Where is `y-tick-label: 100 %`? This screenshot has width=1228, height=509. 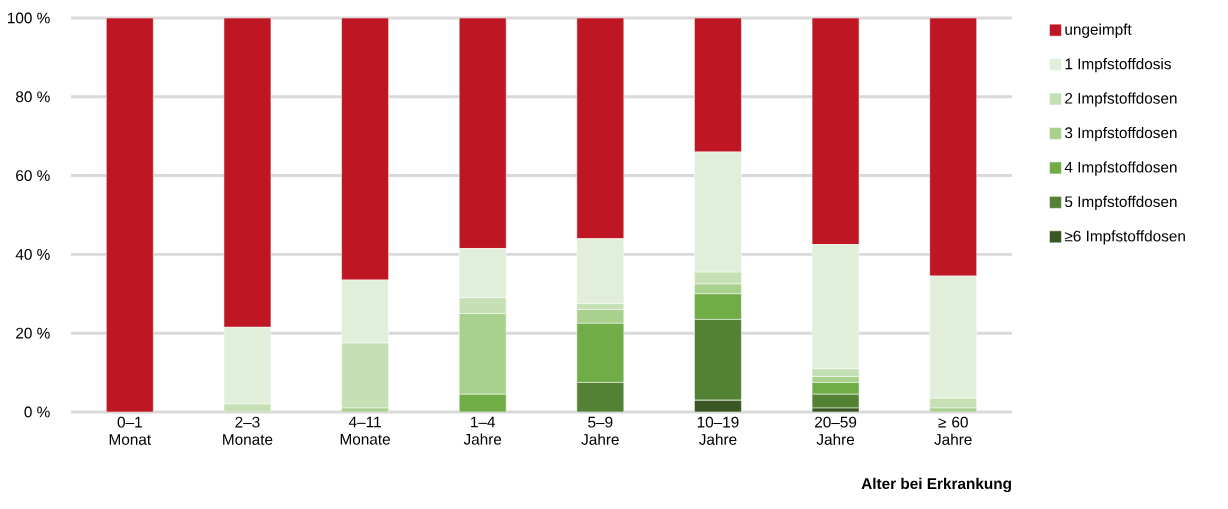 y-tick-label: 100 % is located at coordinates (29, 18).